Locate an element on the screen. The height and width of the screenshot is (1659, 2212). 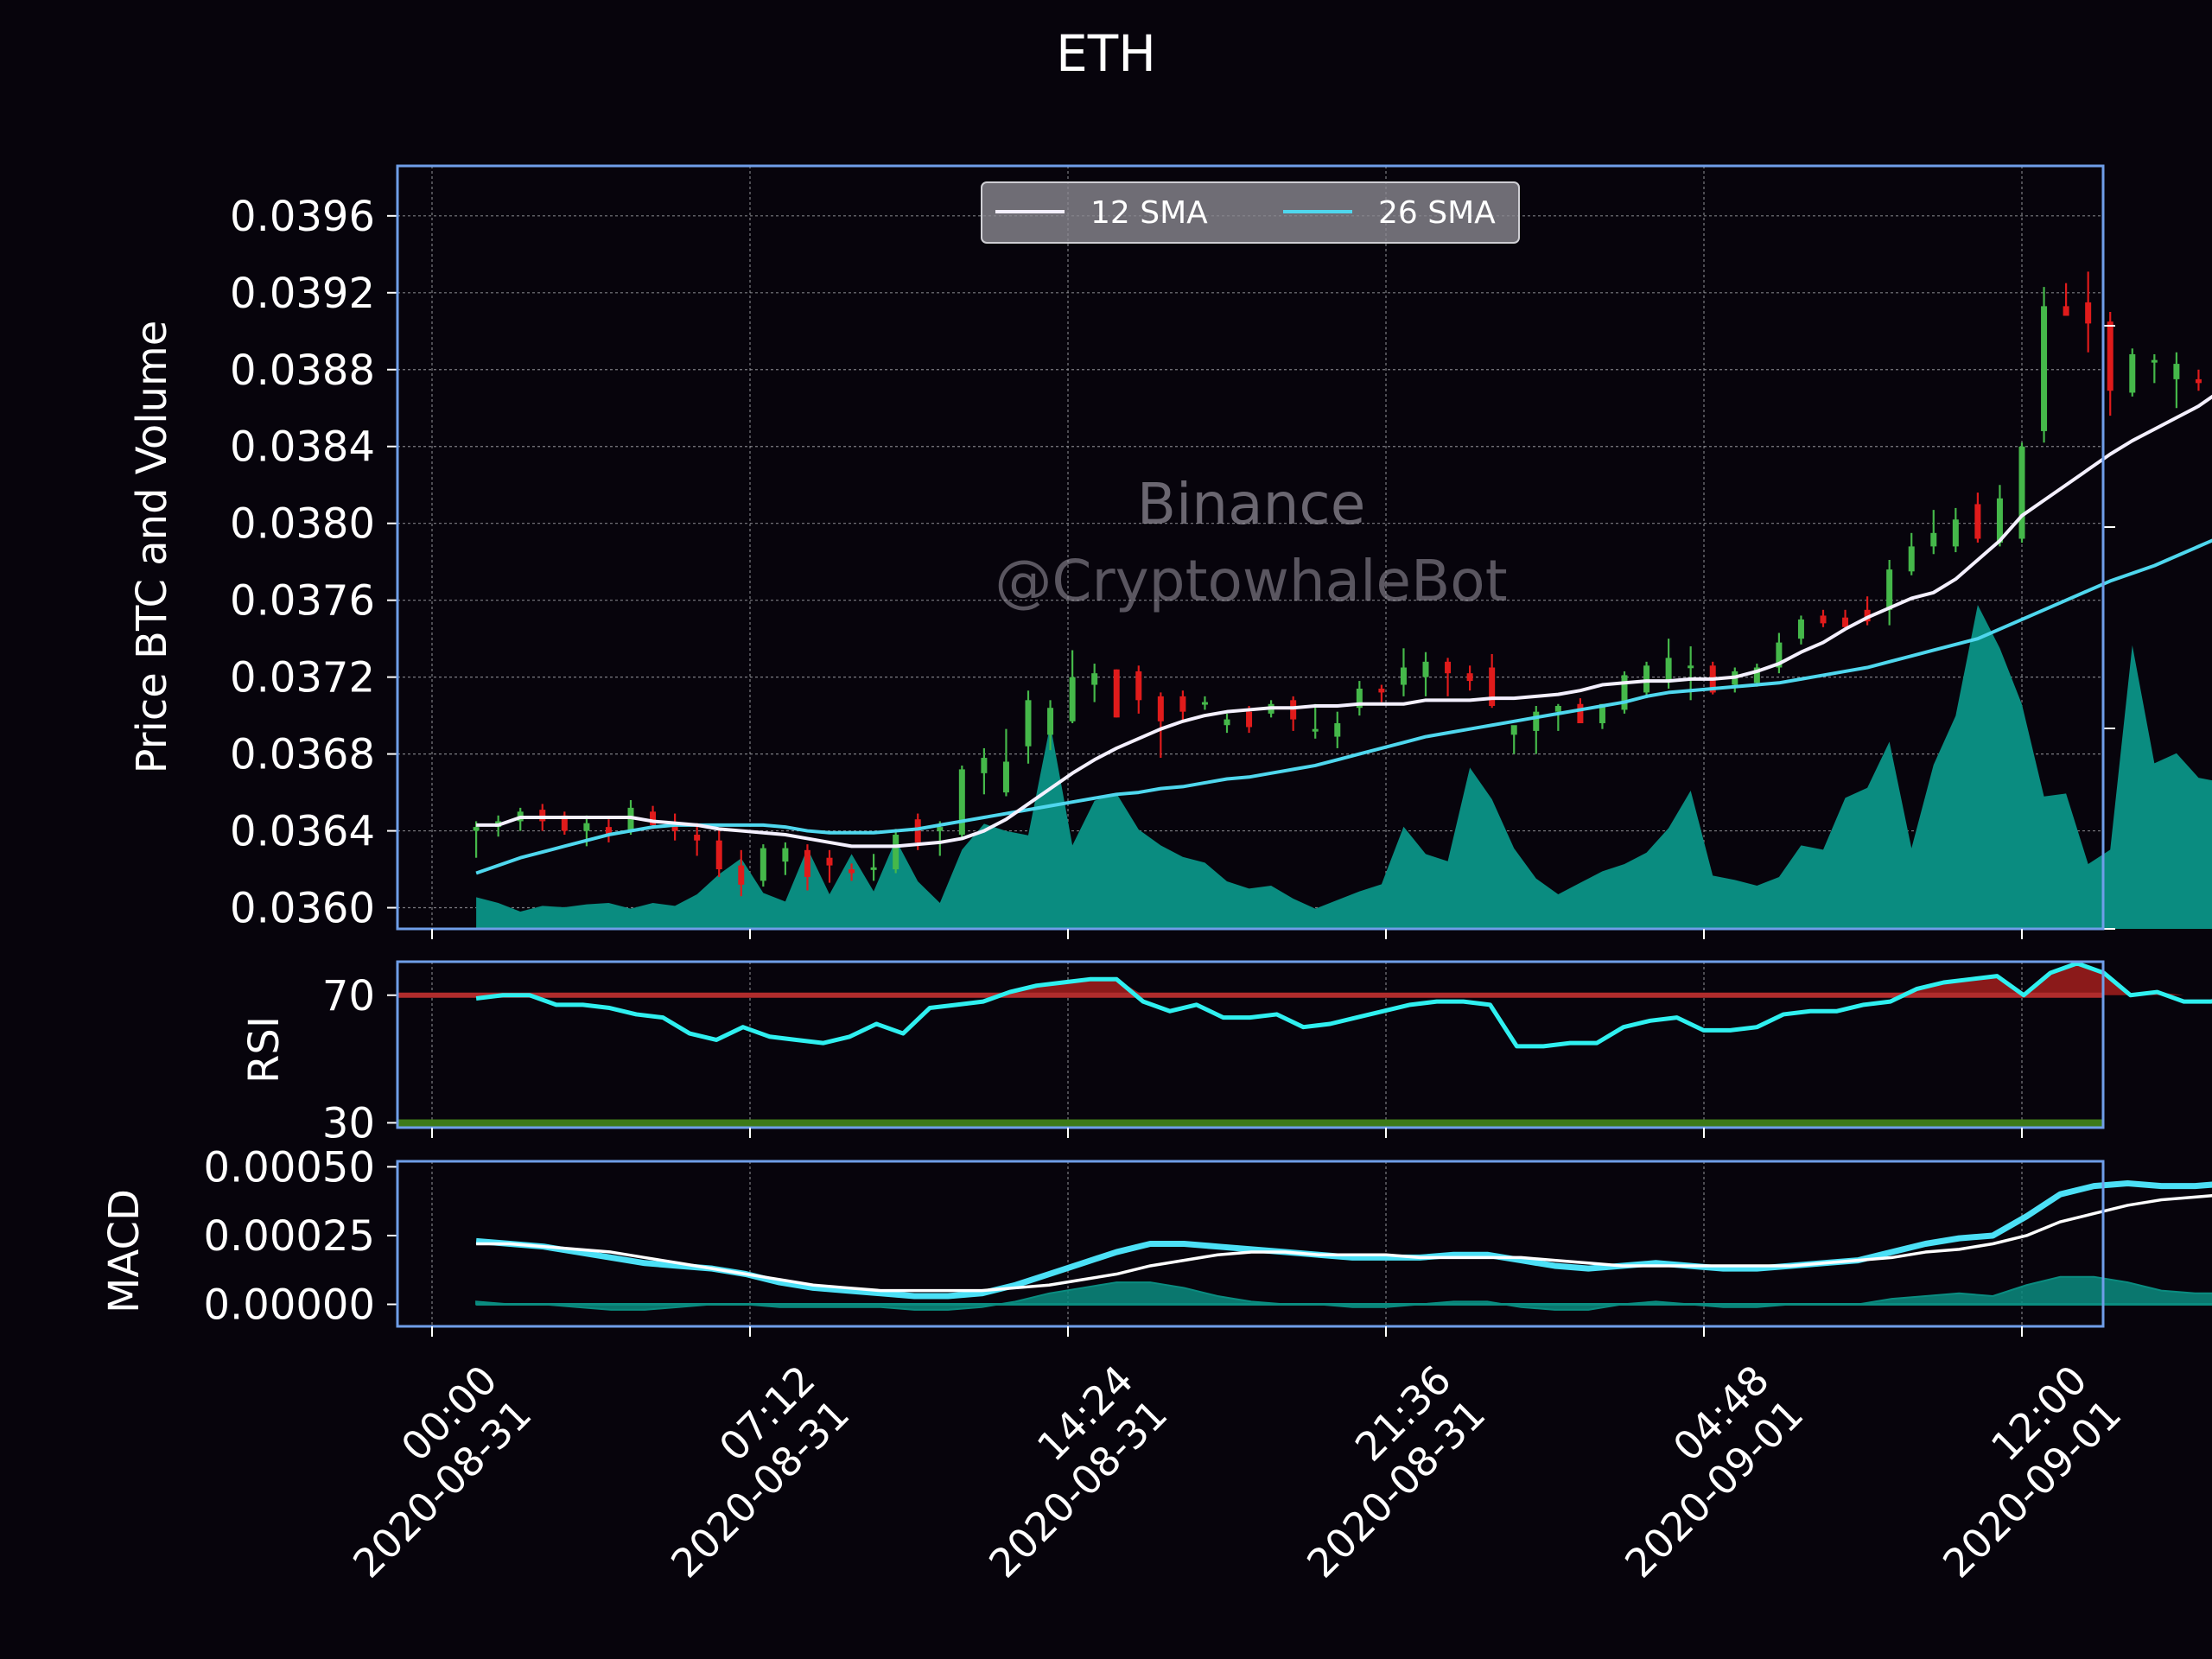
x-tick-label: 04:482020-09-01 is located at coordinates (1697, 1472).